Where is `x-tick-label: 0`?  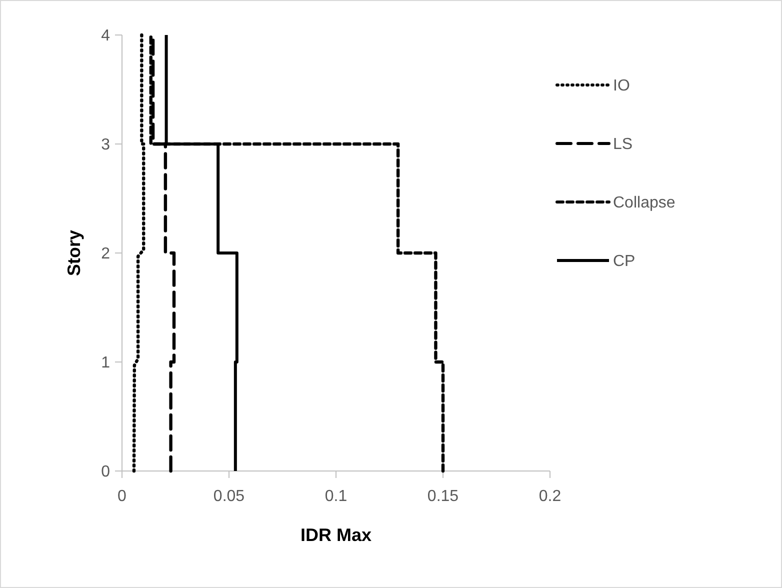
x-tick-label: 0 is located at coordinates (122, 496).